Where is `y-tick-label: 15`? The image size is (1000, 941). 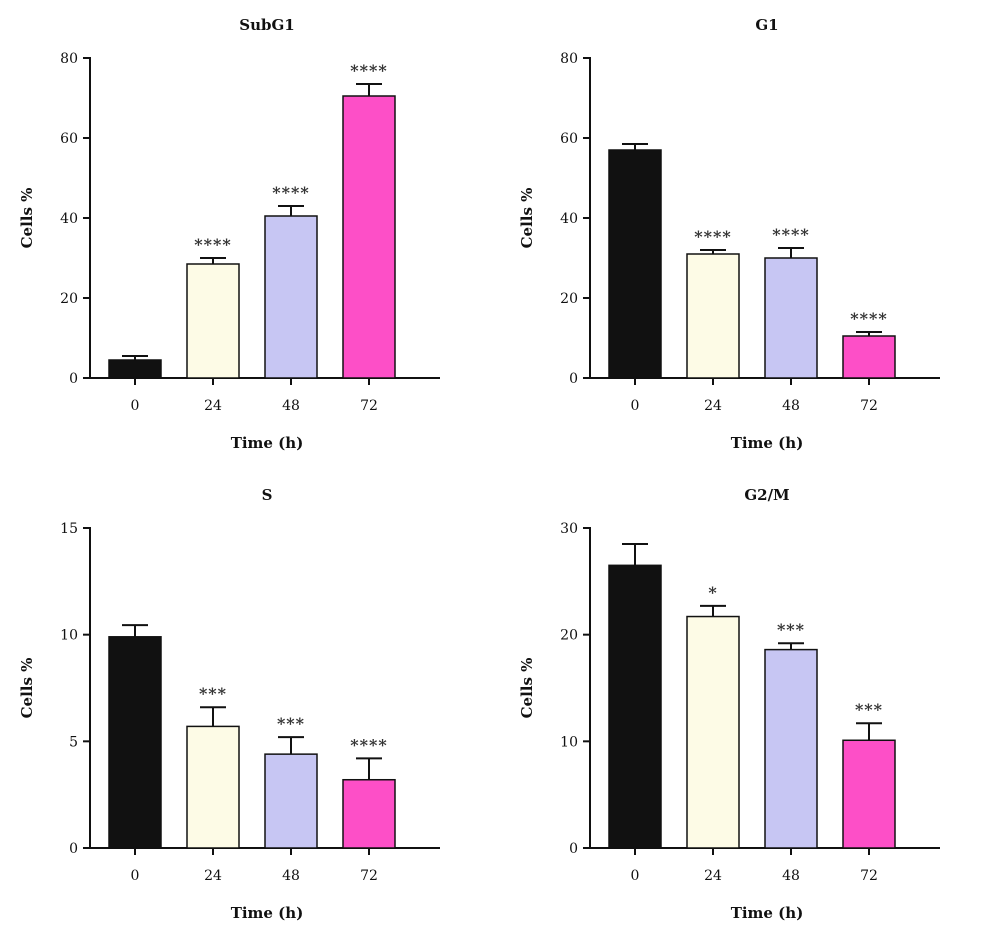 y-tick-label: 15 is located at coordinates (69, 529).